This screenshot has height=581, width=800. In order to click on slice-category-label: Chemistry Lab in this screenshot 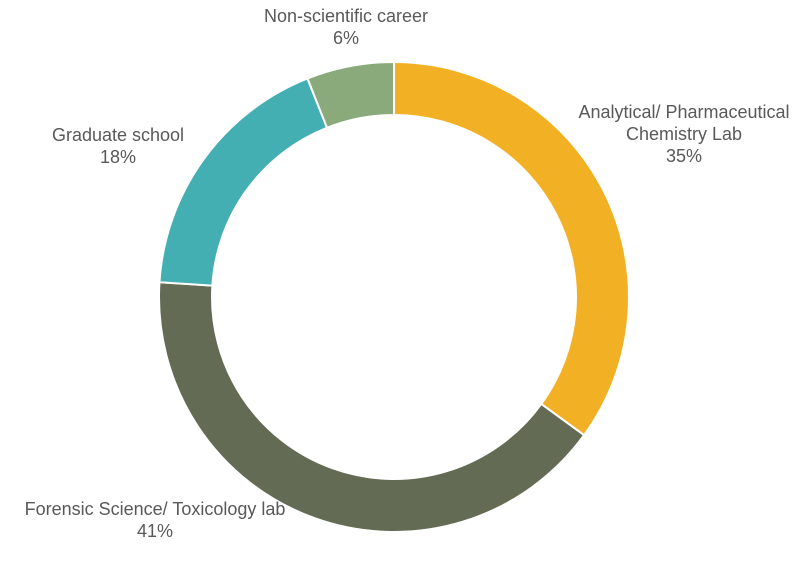, I will do `click(684, 134)`.